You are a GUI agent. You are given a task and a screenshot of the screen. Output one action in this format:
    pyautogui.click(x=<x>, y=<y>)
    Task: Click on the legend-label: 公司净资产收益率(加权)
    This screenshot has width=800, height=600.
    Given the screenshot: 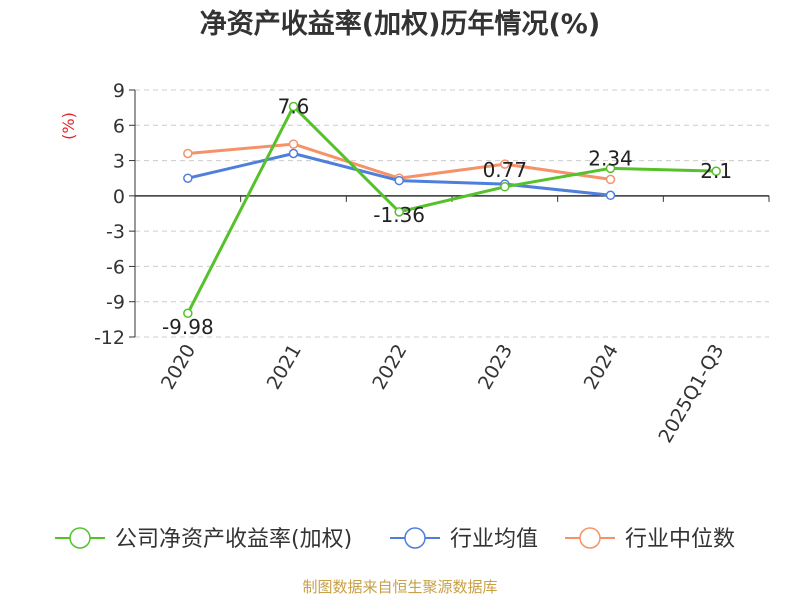 What is the action you would take?
    pyautogui.click(x=233, y=539)
    